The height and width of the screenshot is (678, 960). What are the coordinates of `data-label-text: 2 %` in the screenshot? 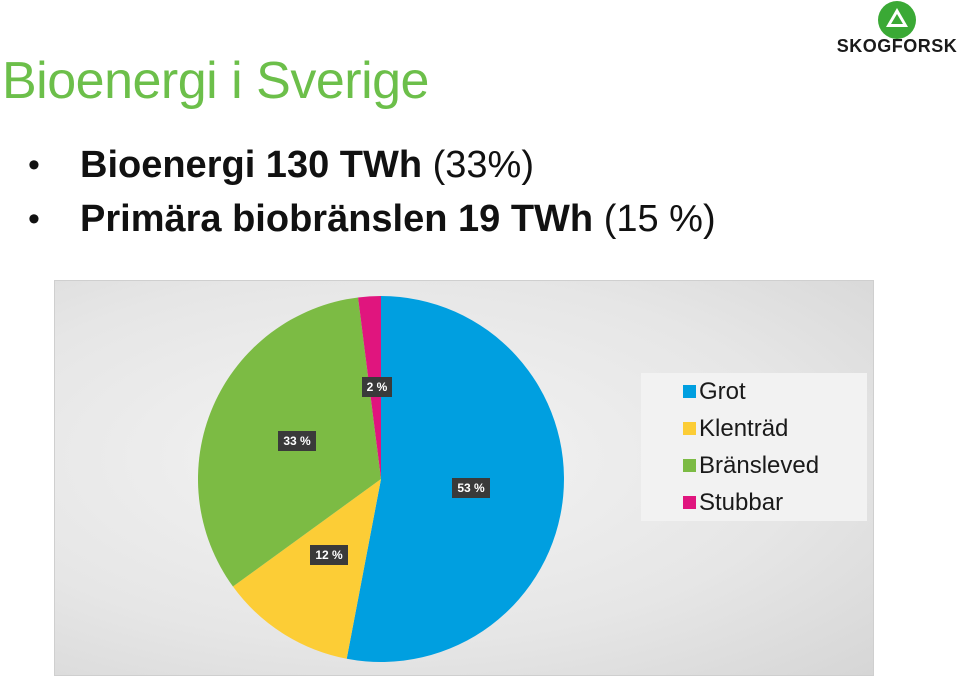 It's located at (377, 387).